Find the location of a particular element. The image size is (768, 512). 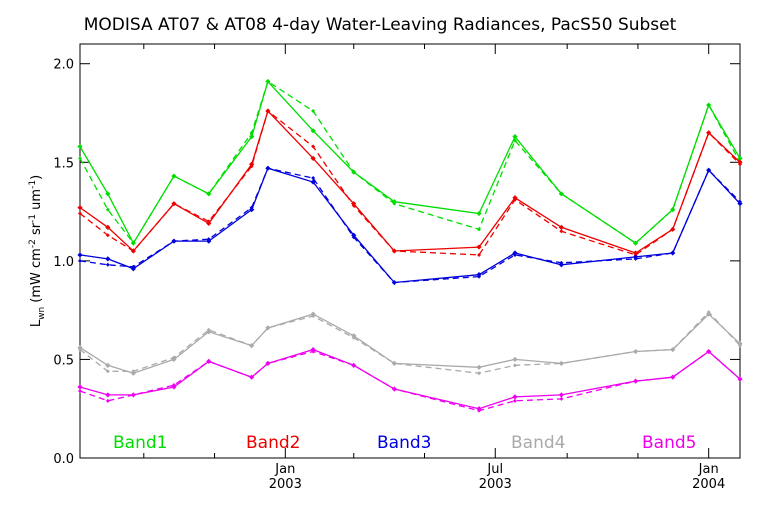

x-tick-label-year: 2004 is located at coordinates (708, 484).